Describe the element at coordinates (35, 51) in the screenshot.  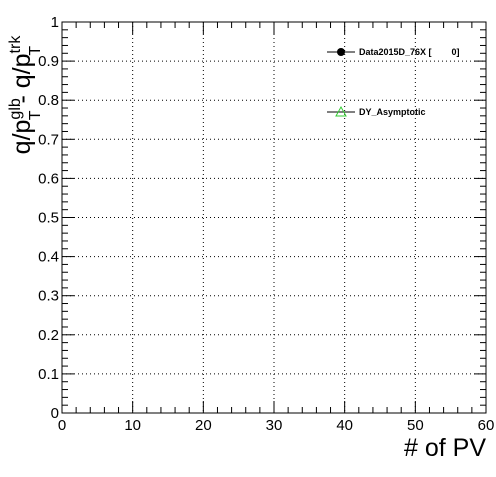
I see `y-title-right-sub: T` at that location.